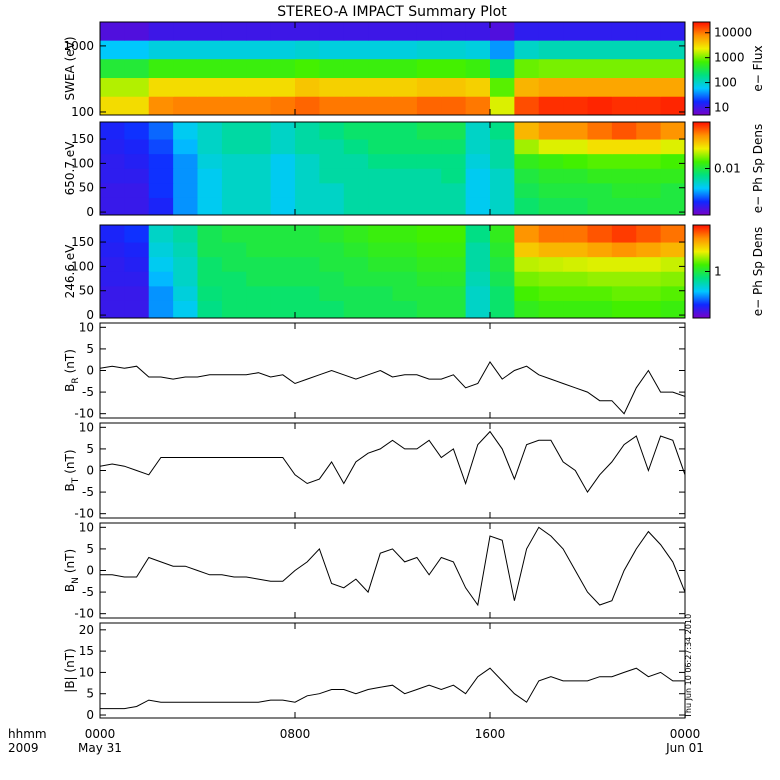  Describe the element at coordinates (392, 370) in the screenshot. I see `panel-frame` at that location.